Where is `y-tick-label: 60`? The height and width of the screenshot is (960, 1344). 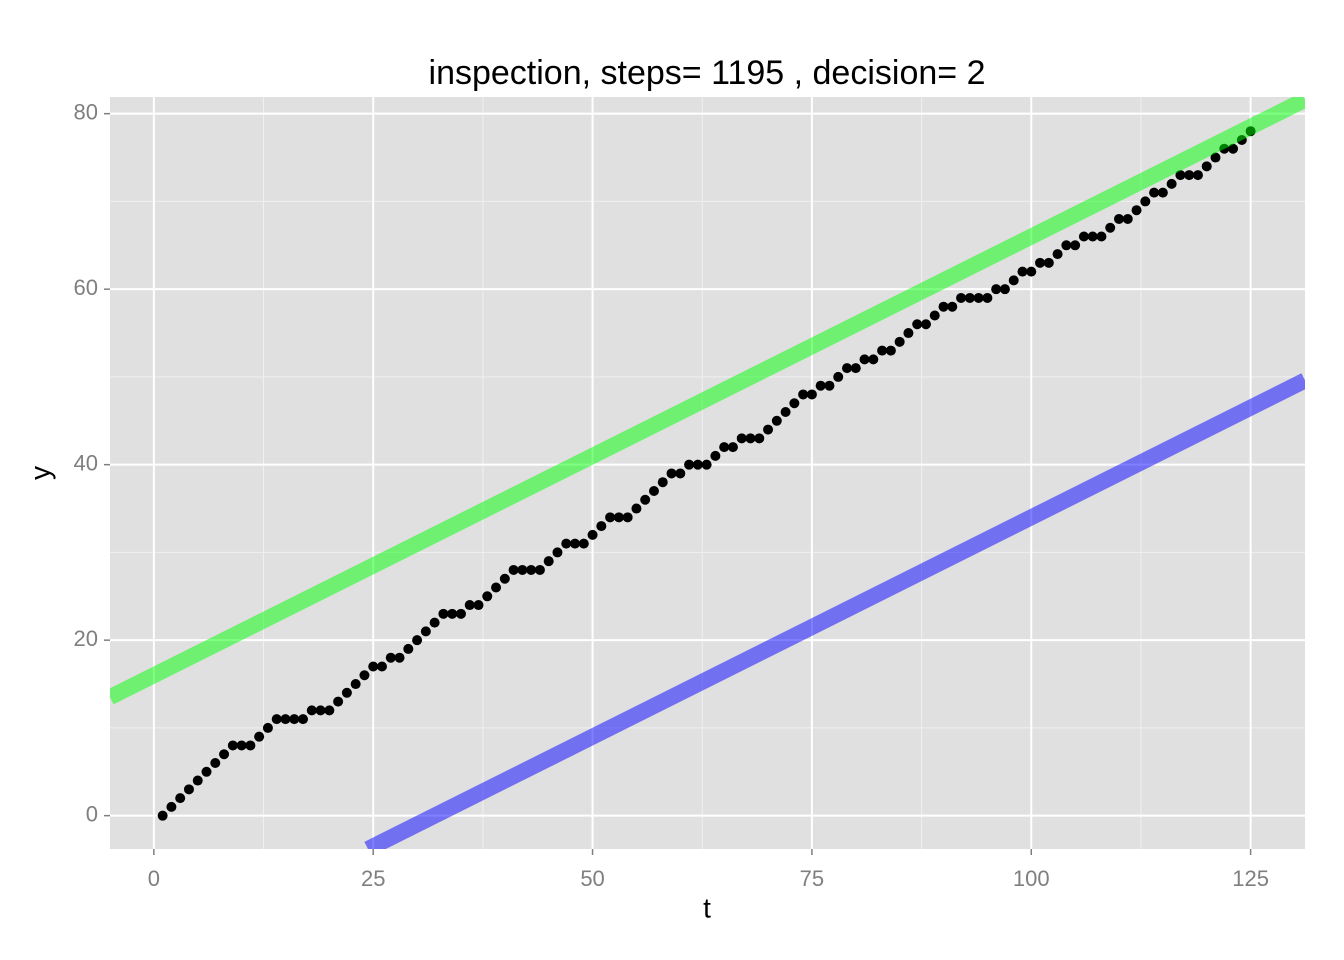 y-tick-label: 60 is located at coordinates (86, 287).